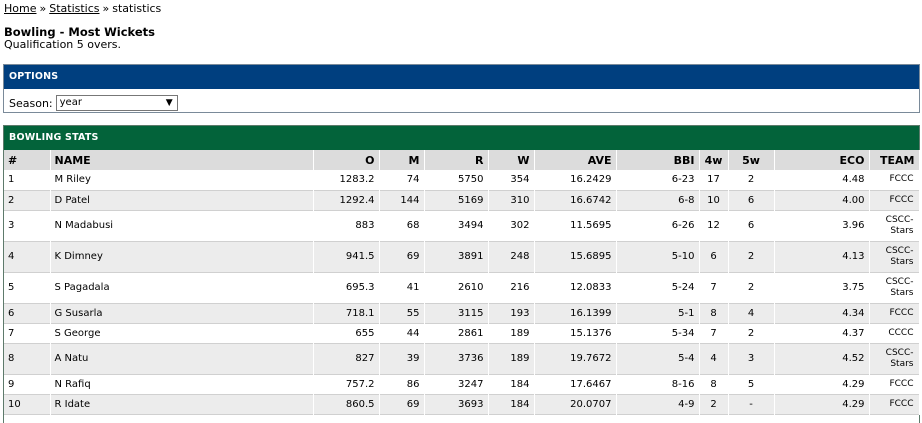 This screenshot has height=423, width=922. What do you see at coordinates (402, 225) in the screenshot?
I see `cell-maidens: 68` at bounding box center [402, 225].